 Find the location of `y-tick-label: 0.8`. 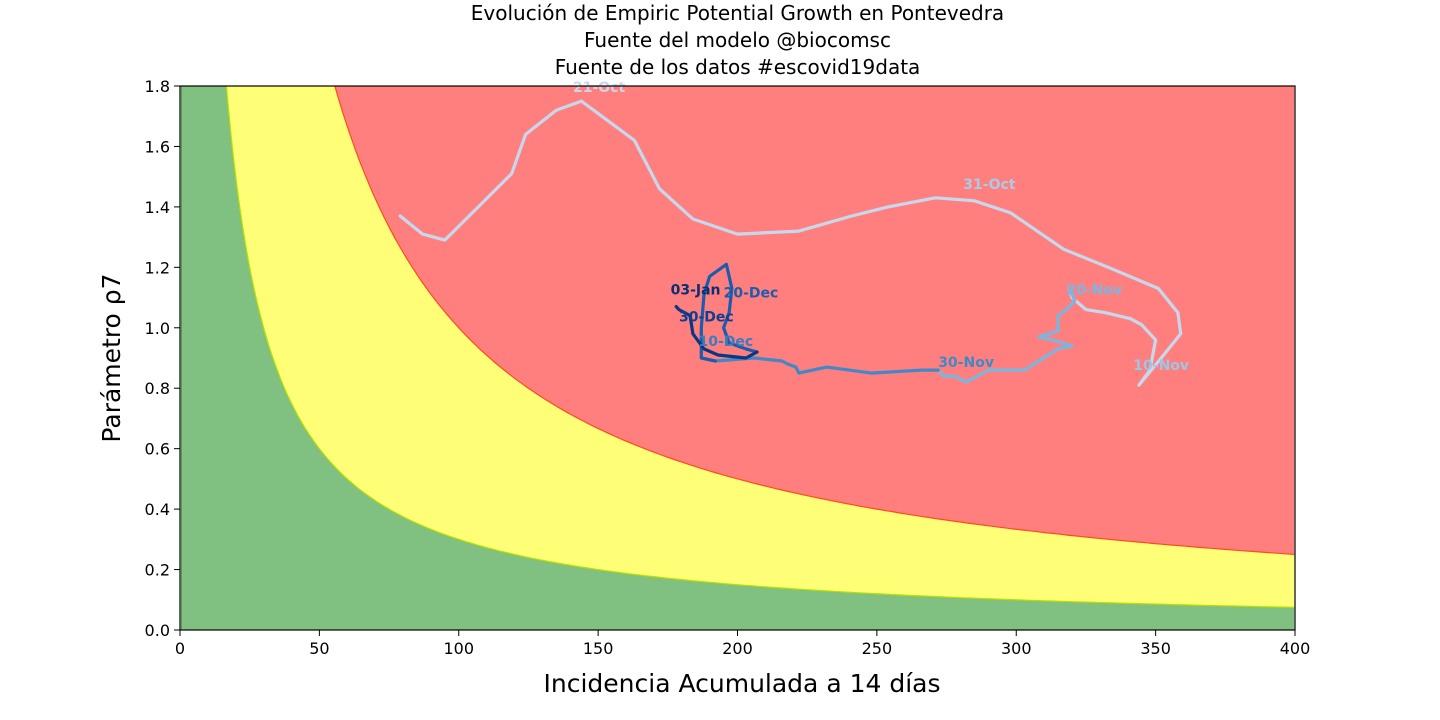

y-tick-label: 0.8 is located at coordinates (157, 388).